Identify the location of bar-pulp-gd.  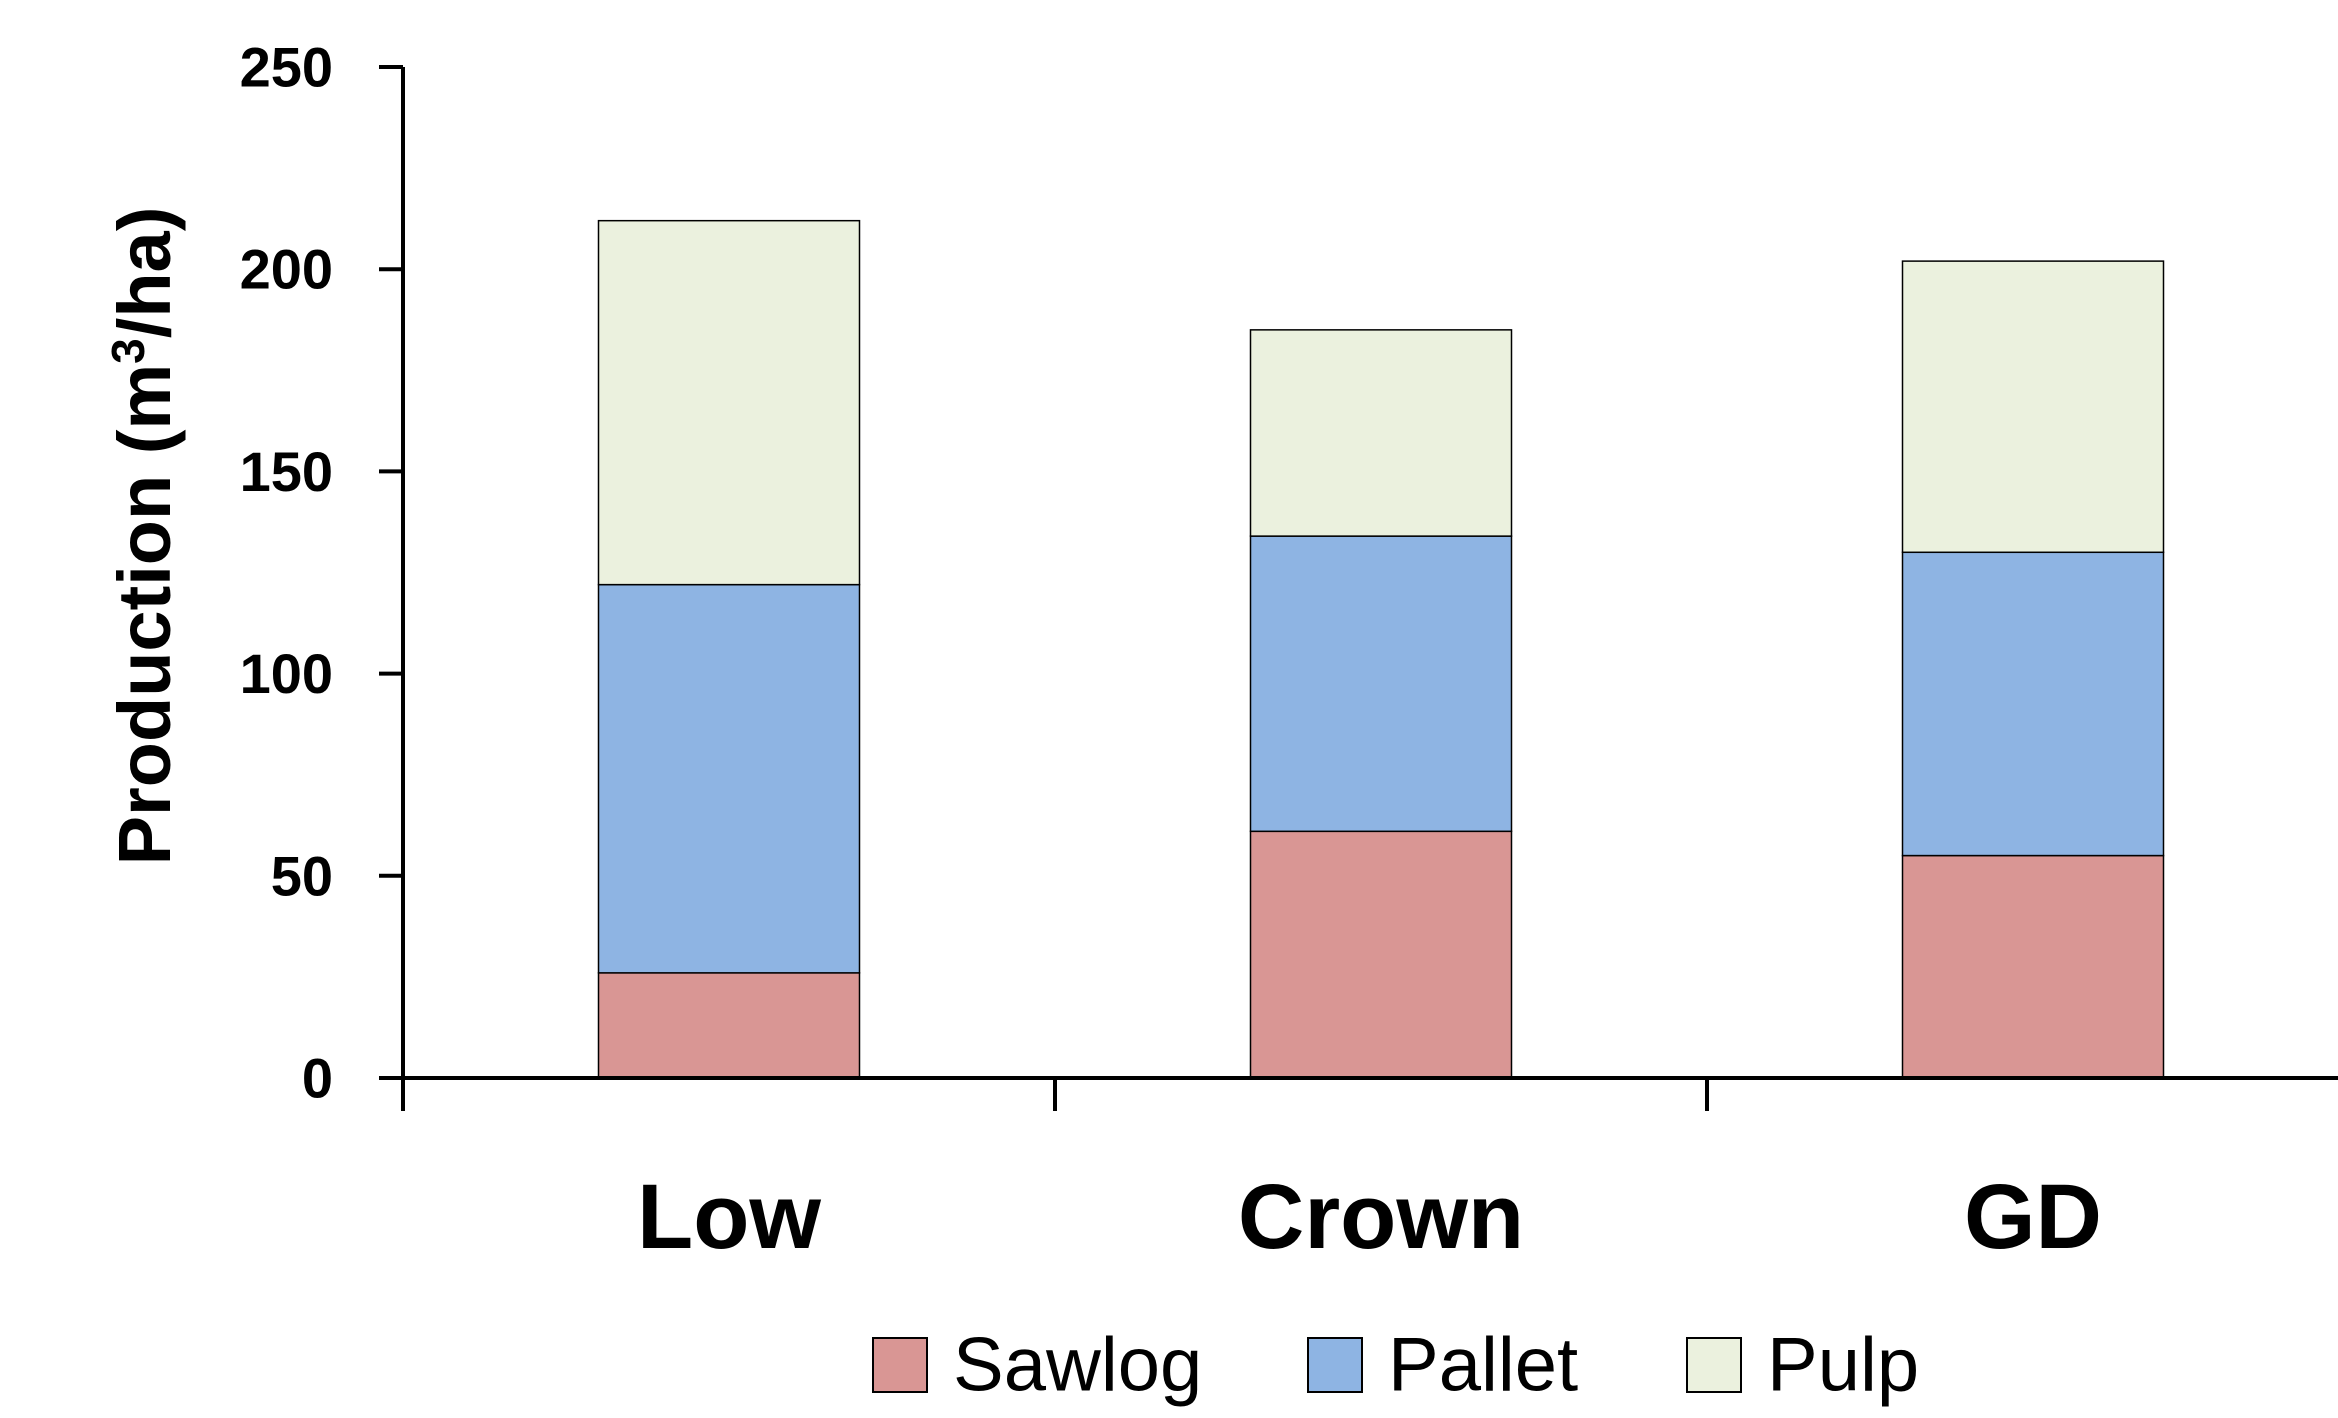
(2033, 407).